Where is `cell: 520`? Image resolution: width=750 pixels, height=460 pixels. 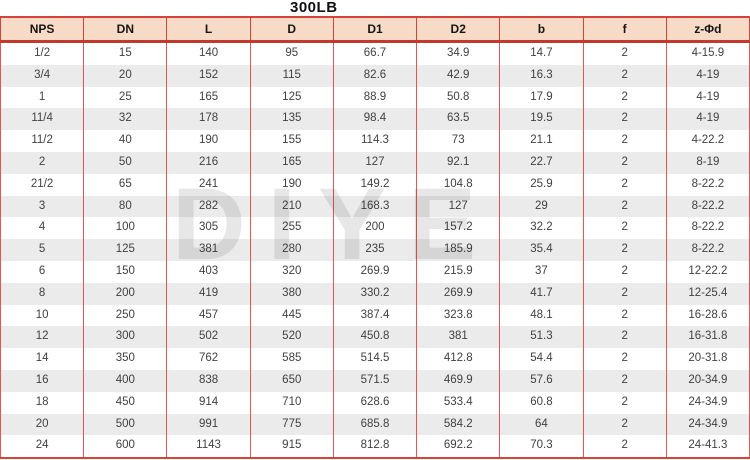 cell: 520 is located at coordinates (291, 337).